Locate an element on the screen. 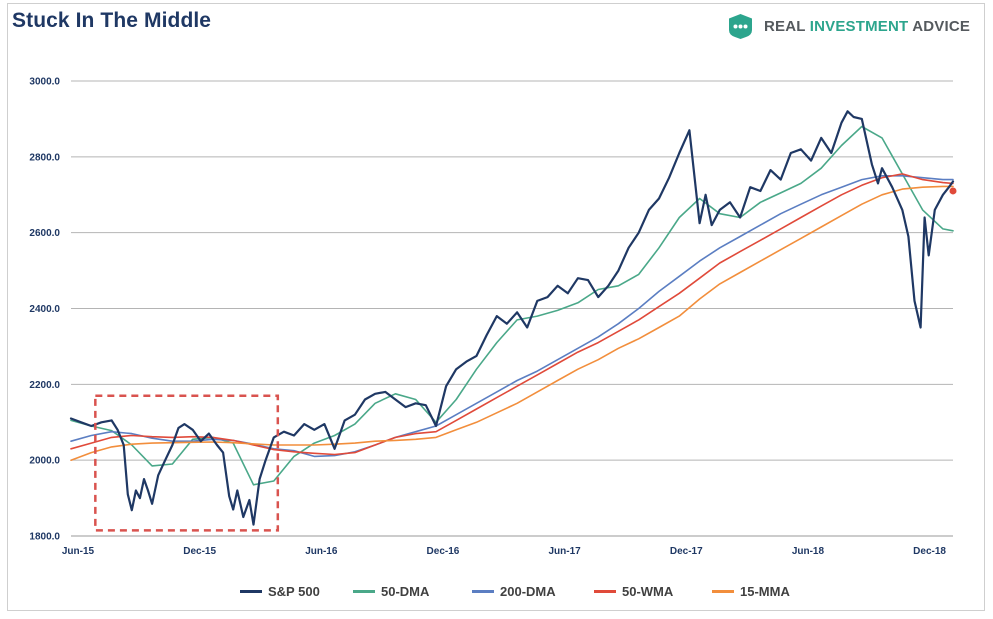 The height and width of the screenshot is (619, 993). x-tick-label: Jun-17 is located at coordinates (565, 551).